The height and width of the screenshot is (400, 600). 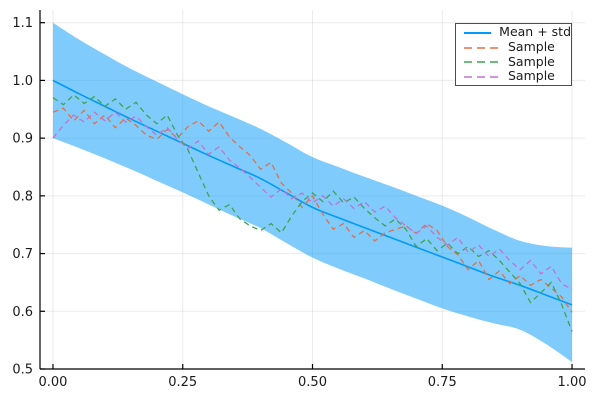 What do you see at coordinates (478, 32) in the screenshot?
I see `legend-mean-line-icon` at bounding box center [478, 32].